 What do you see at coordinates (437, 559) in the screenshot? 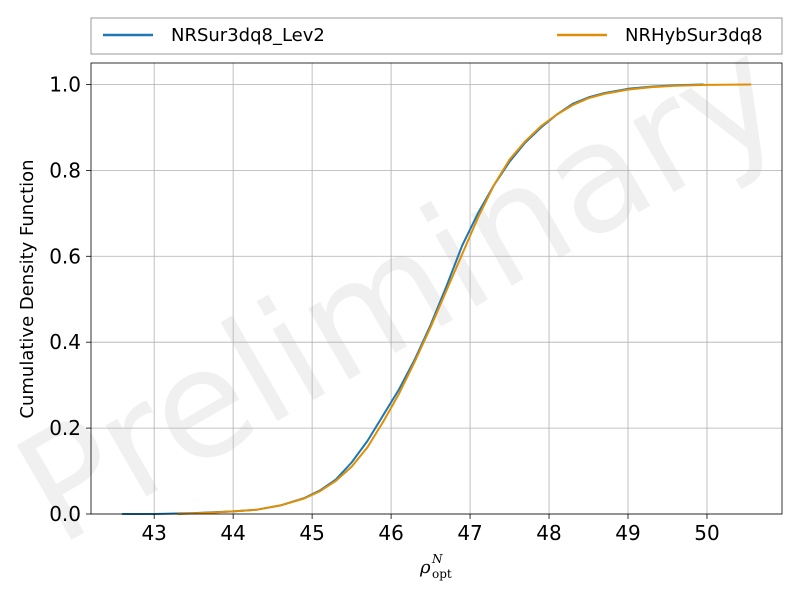
I see `x-axis-label-sup: N` at bounding box center [437, 559].